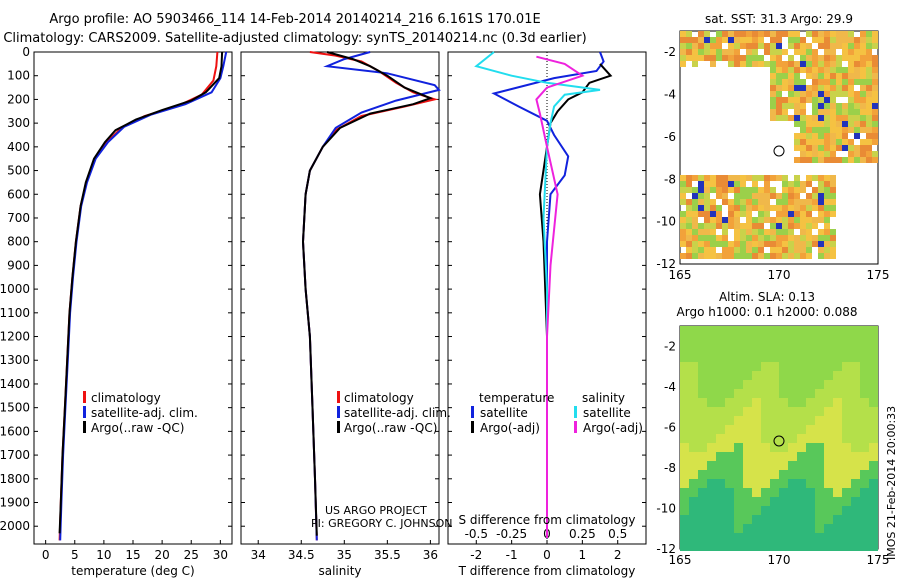 The image size is (900, 580). I want to click on float-location-marker, so click(779, 151).